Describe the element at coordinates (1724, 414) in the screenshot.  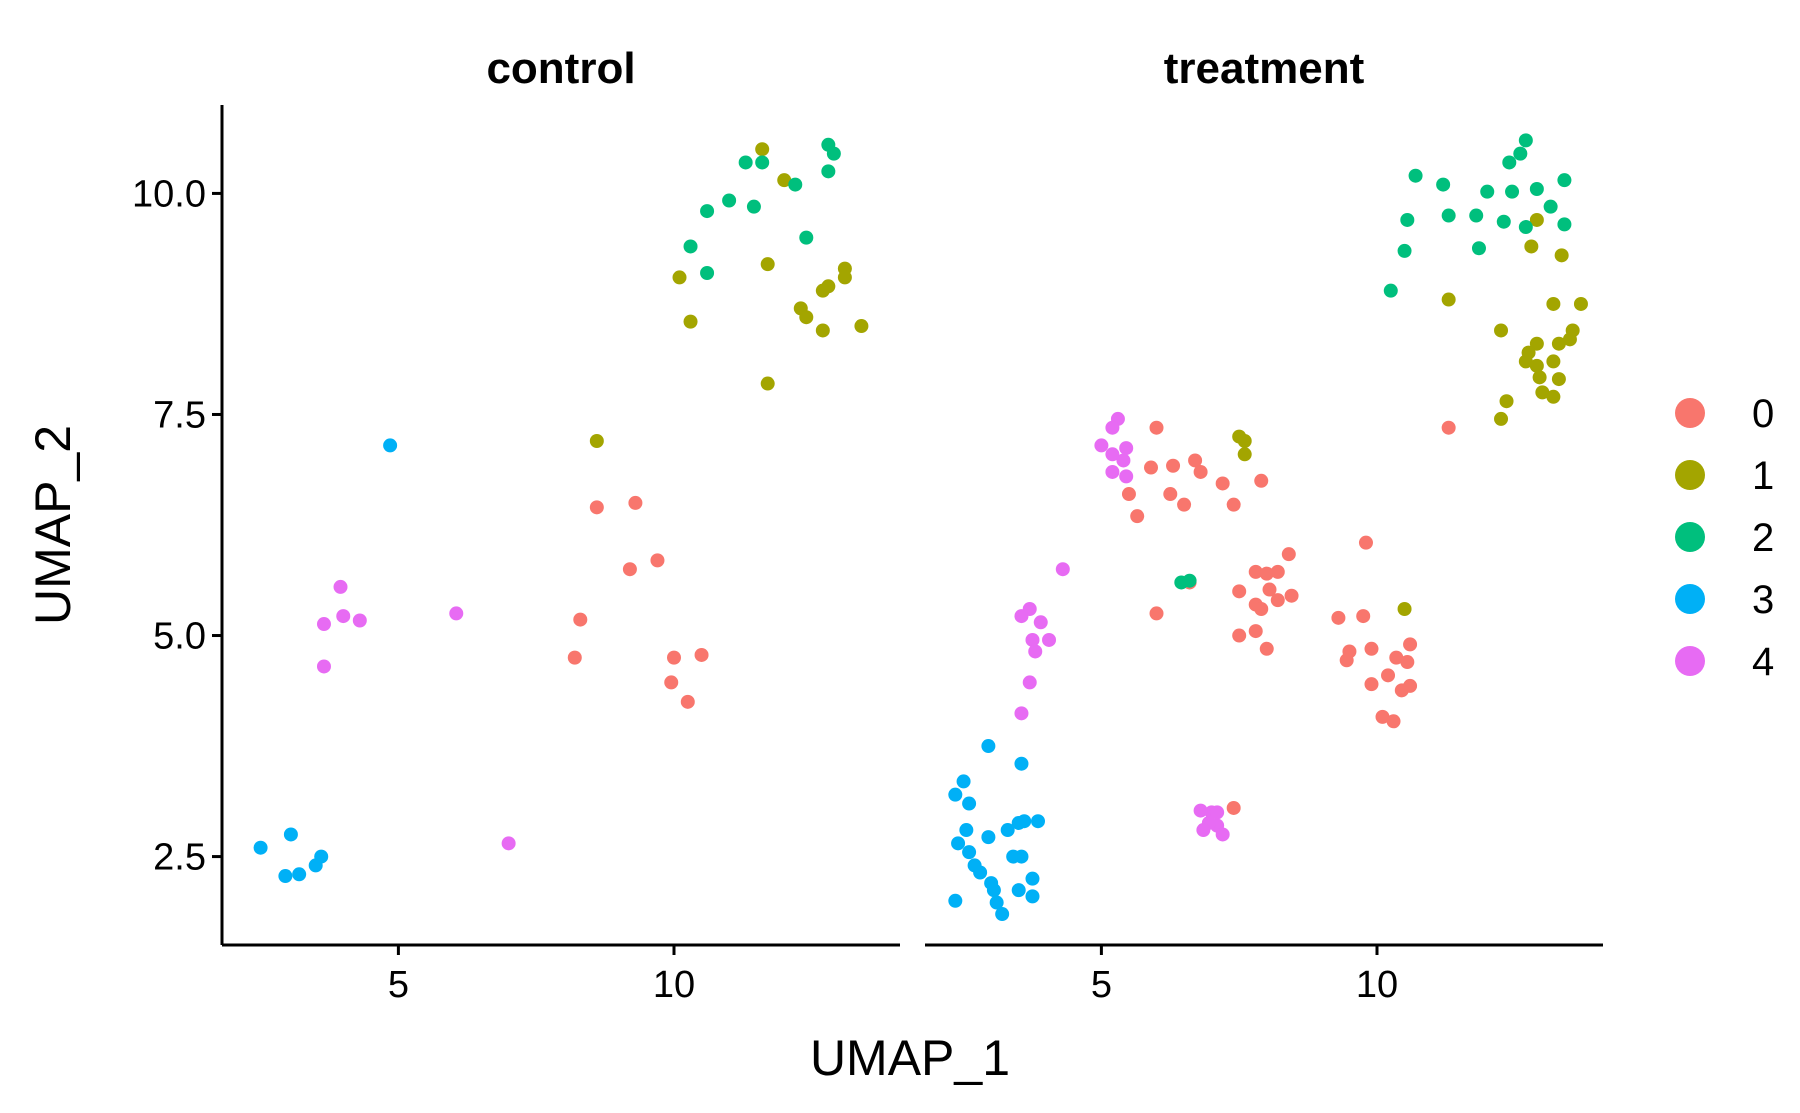
I see `legend-item-0: 0` at that location.